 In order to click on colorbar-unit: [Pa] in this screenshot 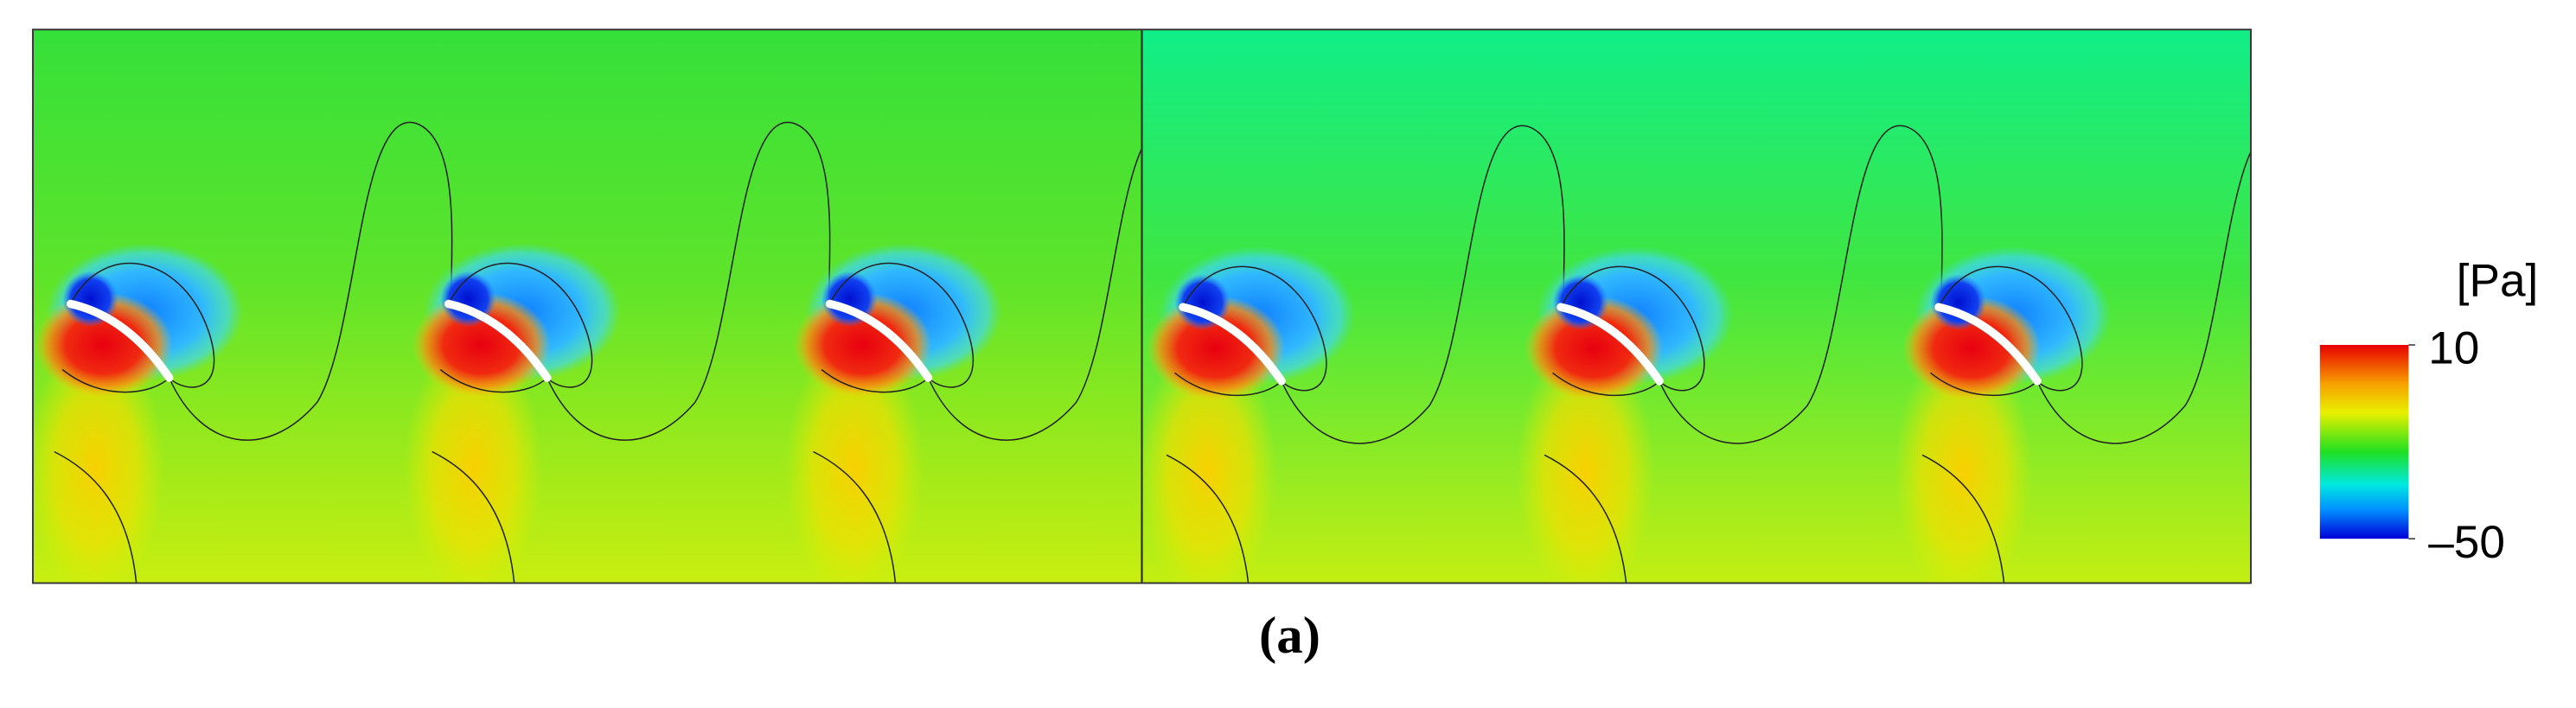, I will do `click(2498, 281)`.